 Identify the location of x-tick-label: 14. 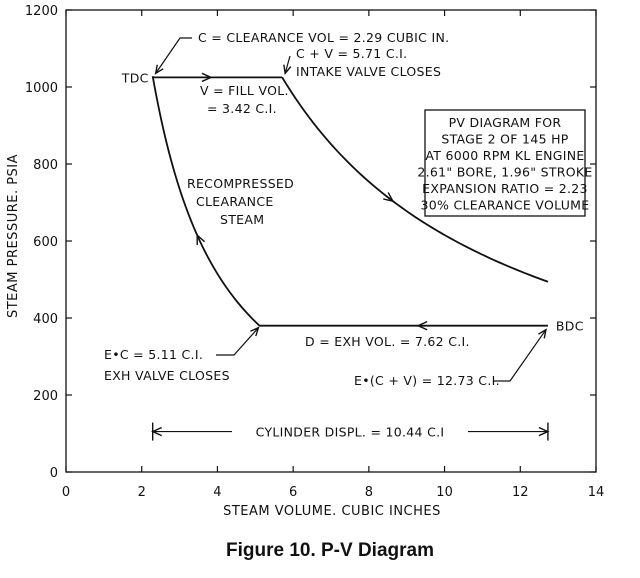
(596, 492).